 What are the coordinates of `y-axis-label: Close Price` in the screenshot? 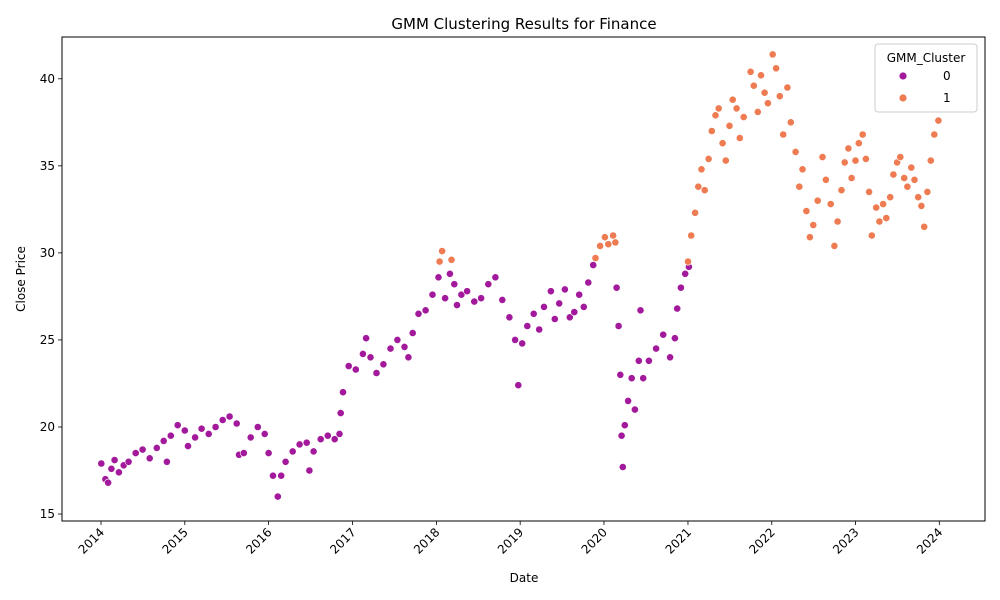 It's located at (21, 279).